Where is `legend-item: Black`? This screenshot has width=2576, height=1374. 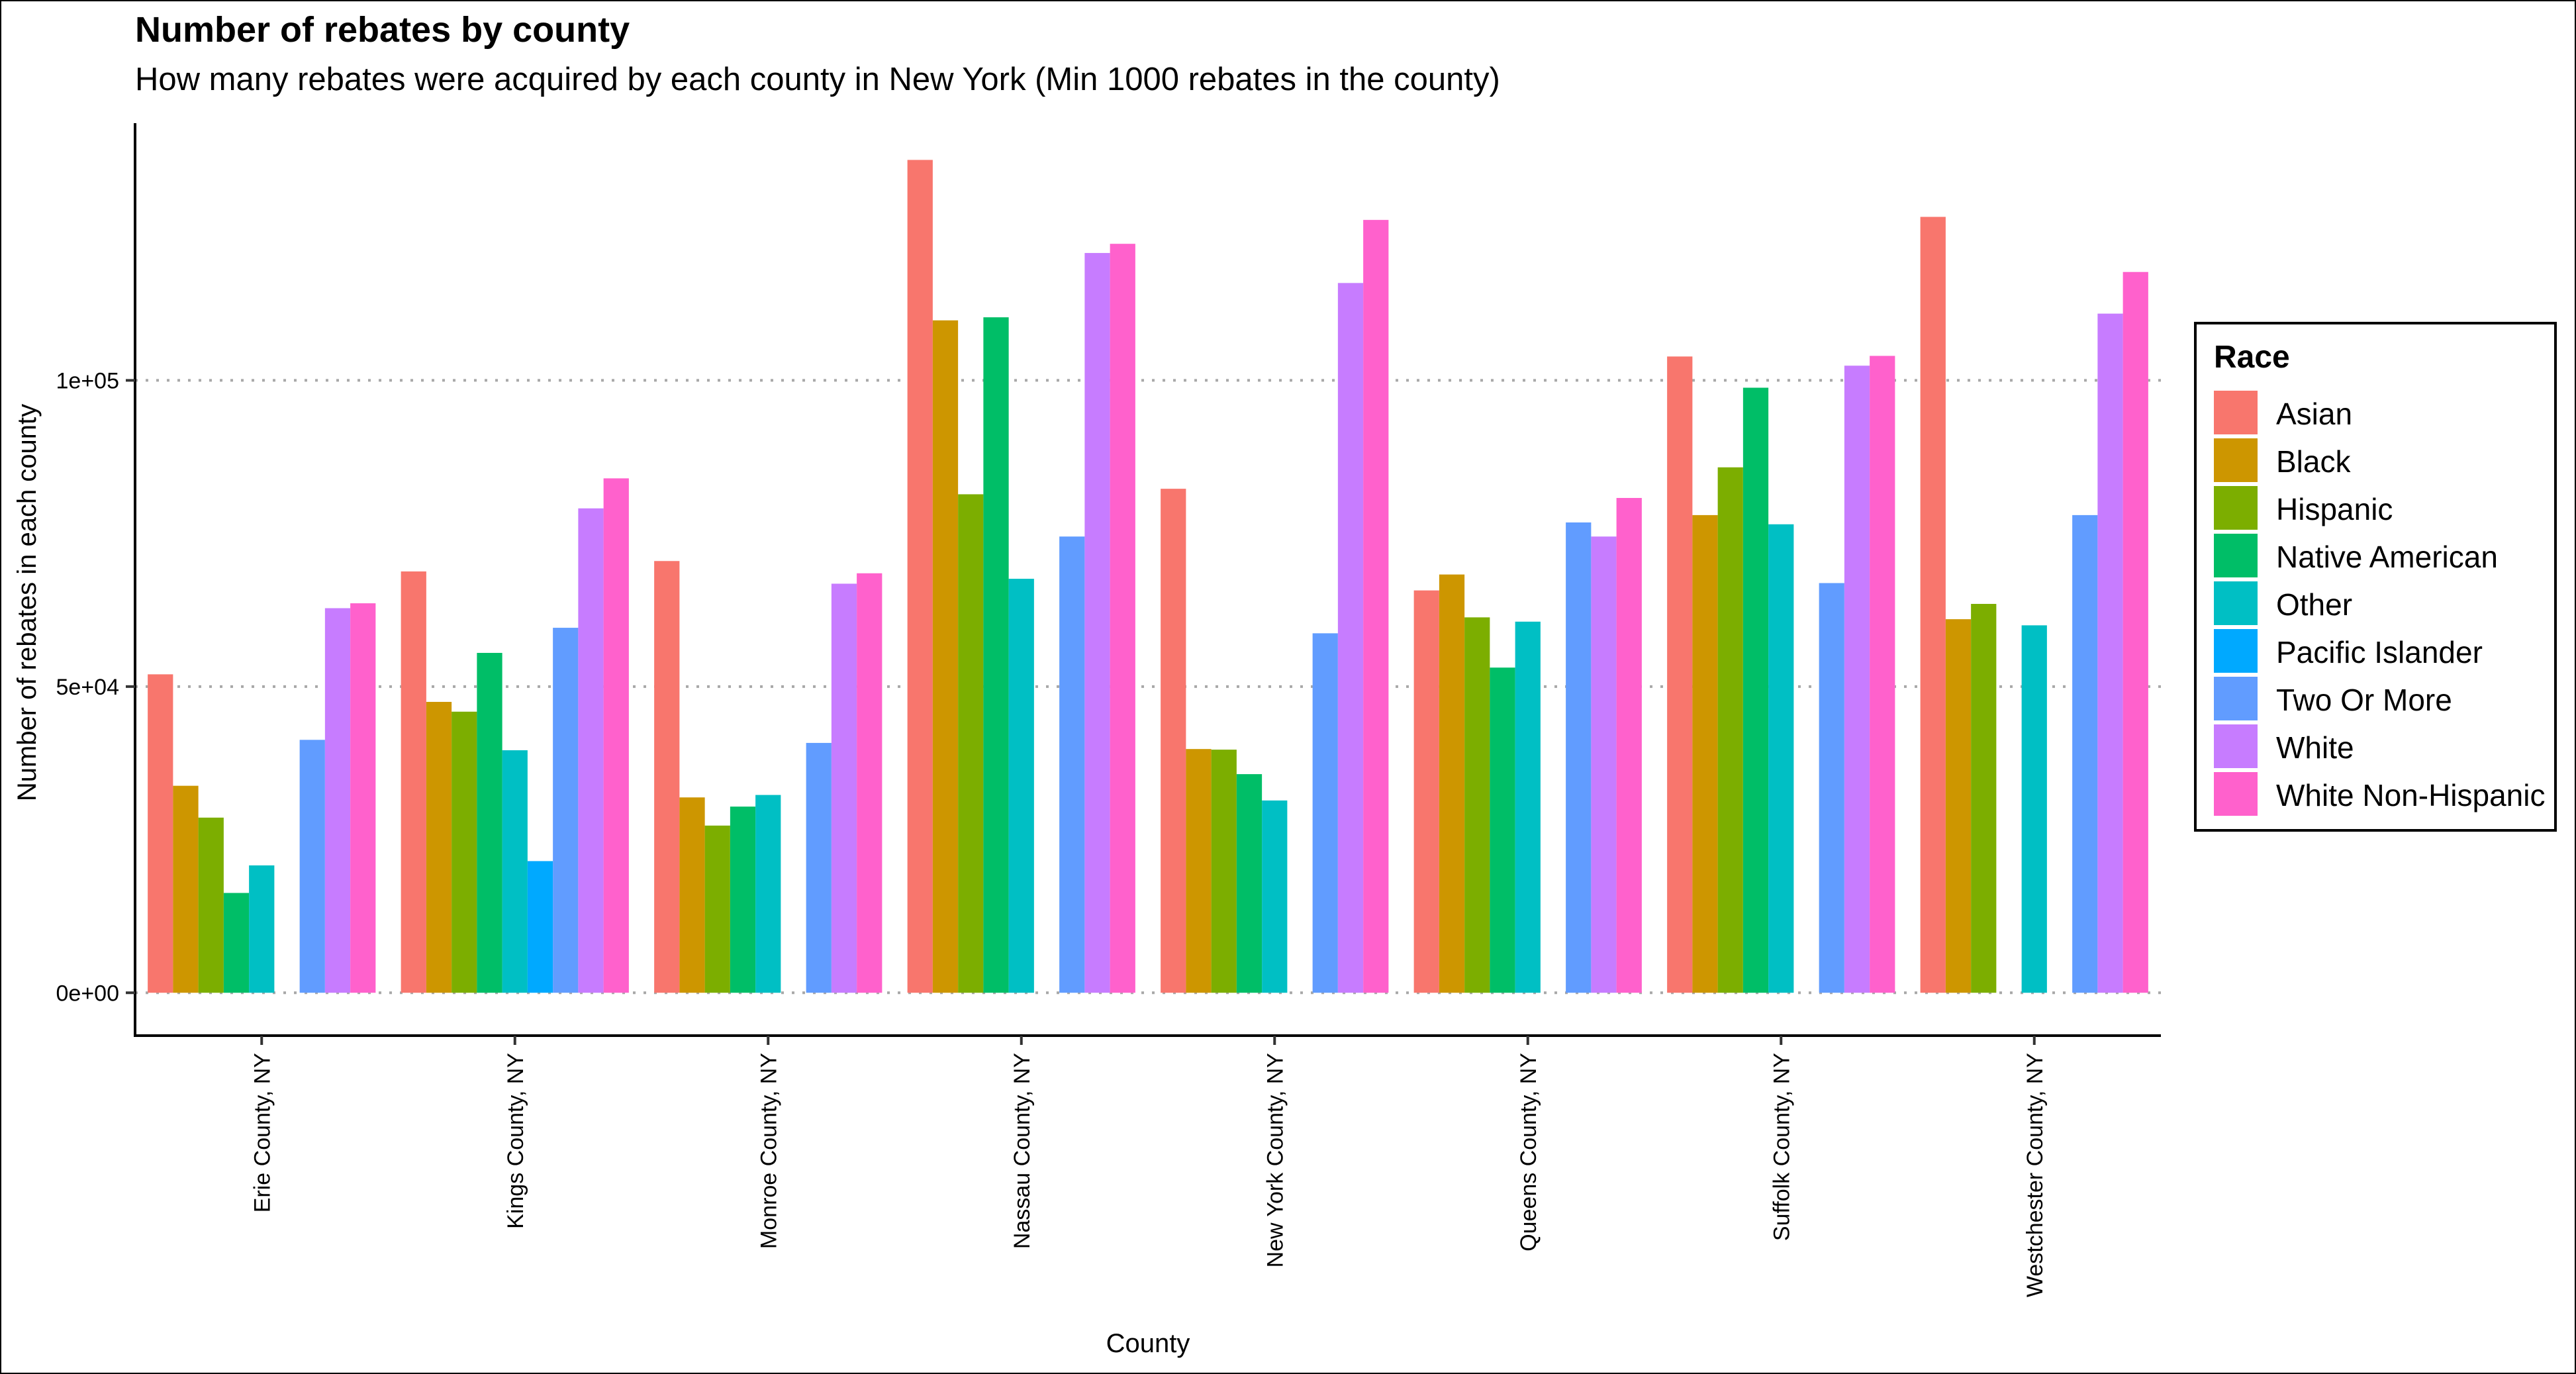
legend-item: Black is located at coordinates (2383, 462).